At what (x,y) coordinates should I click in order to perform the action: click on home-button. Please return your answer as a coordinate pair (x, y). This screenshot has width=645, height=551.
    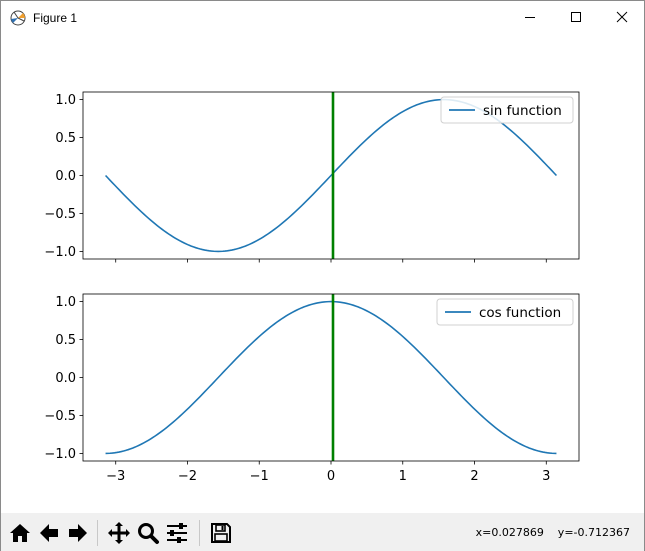
    Looking at the image, I should click on (20, 533).